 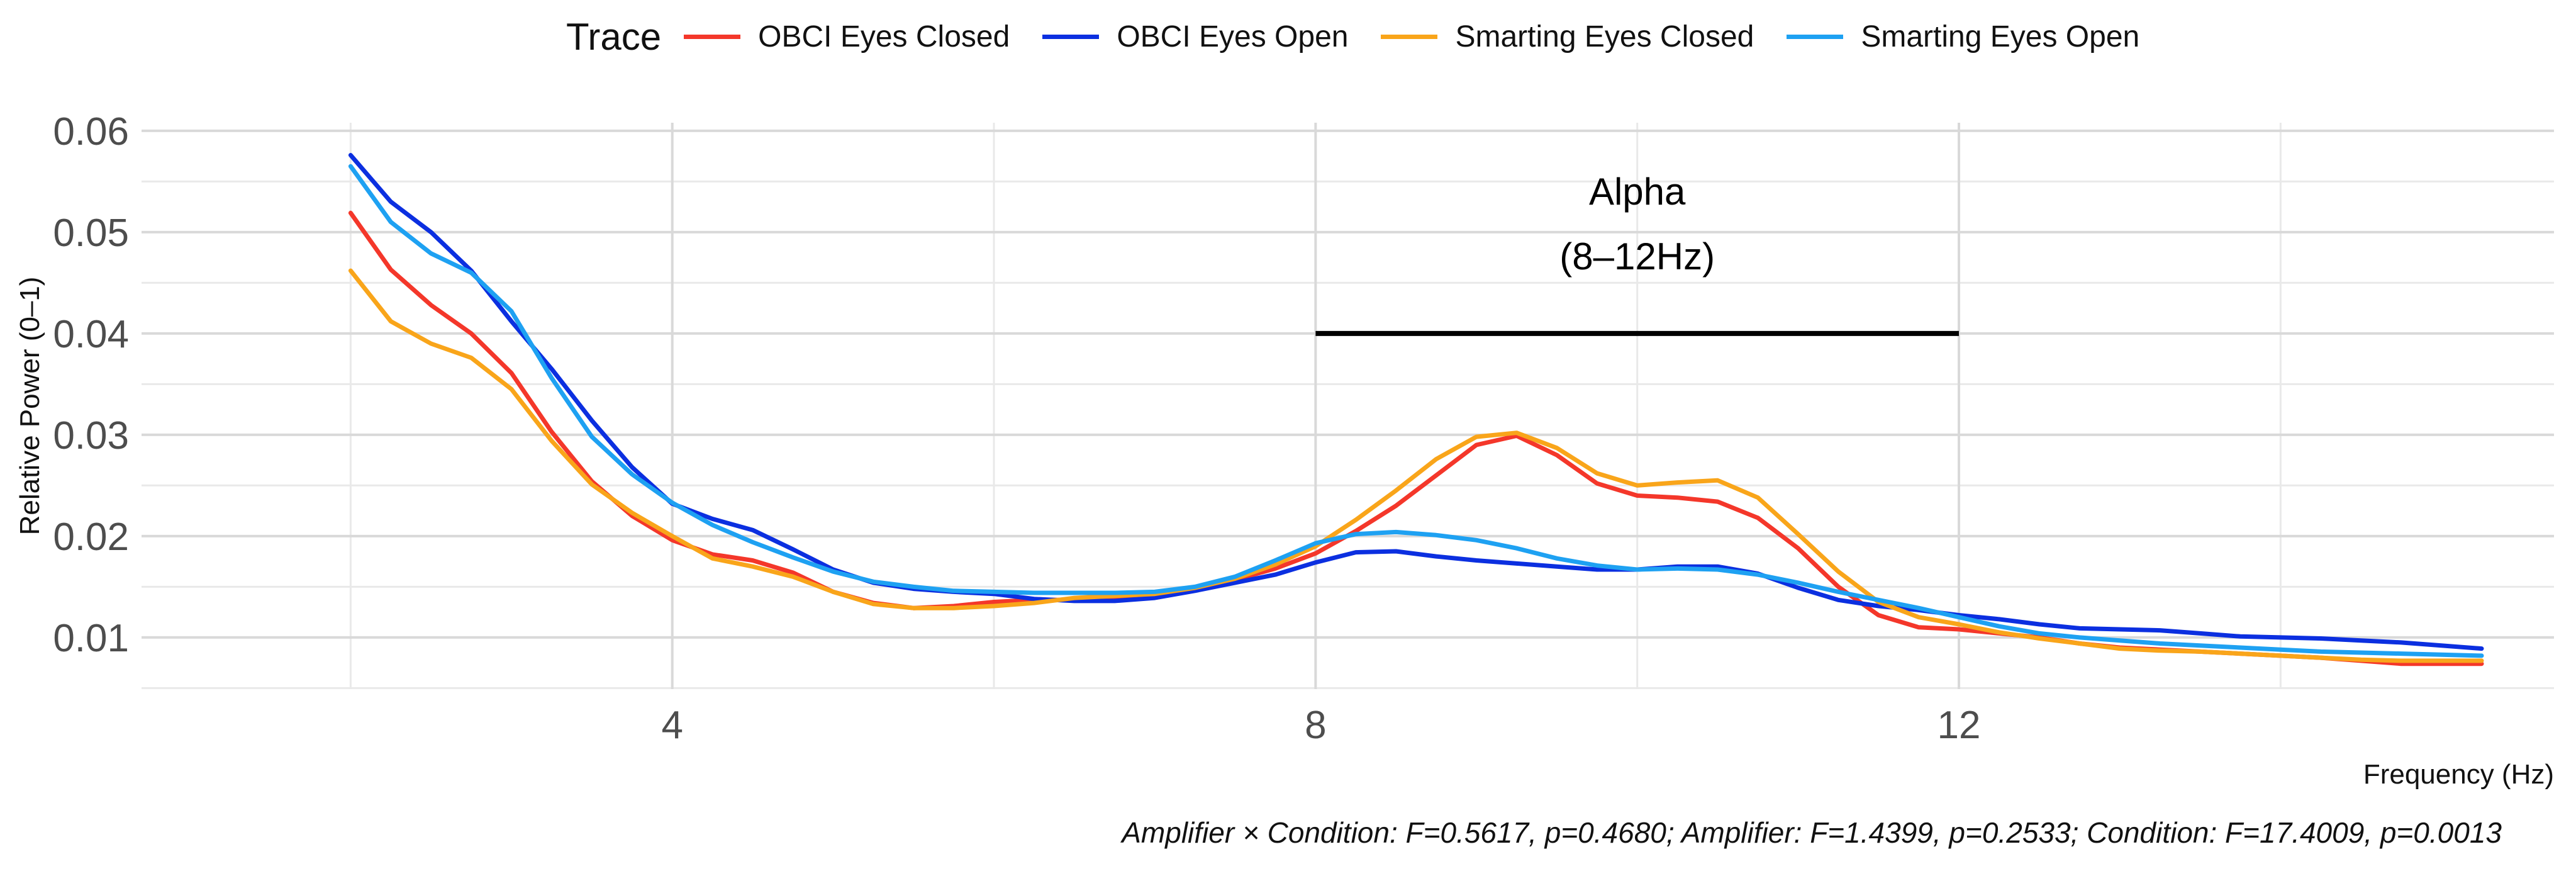 What do you see at coordinates (91, 334) in the screenshot?
I see `y-tick-label: 0.04` at bounding box center [91, 334].